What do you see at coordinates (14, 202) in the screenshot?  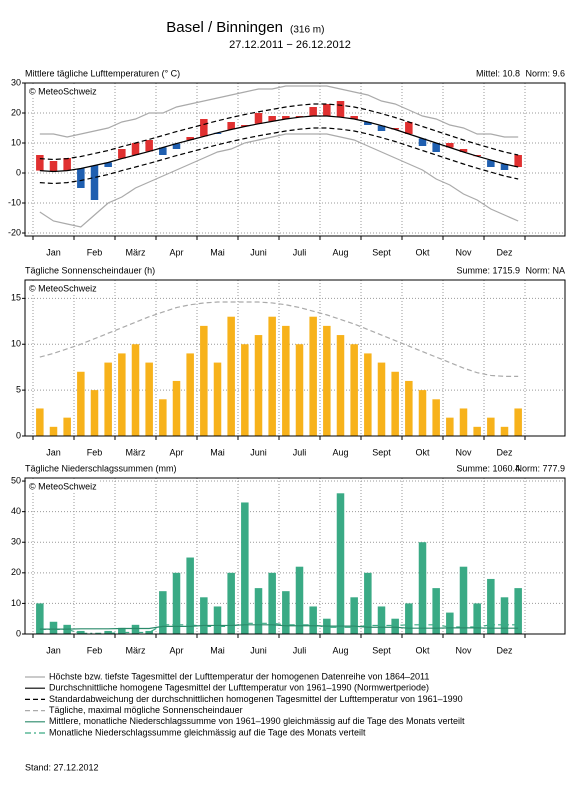 I see `y-tick-label: -10` at bounding box center [14, 202].